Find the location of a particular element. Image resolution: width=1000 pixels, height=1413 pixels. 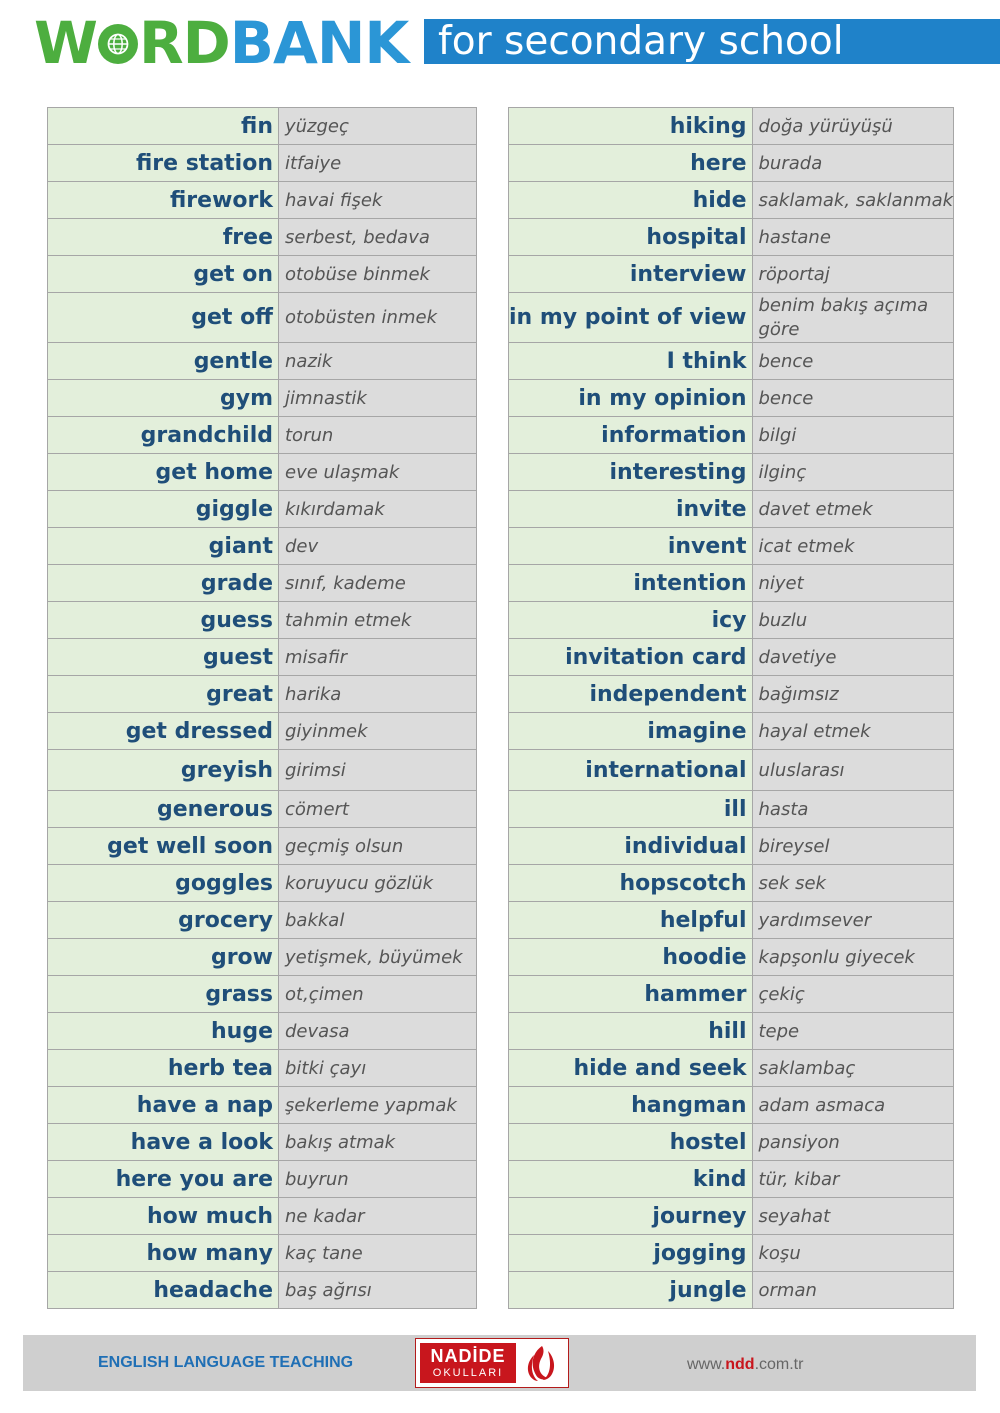

english-word: invitation card is located at coordinates (630, 657).